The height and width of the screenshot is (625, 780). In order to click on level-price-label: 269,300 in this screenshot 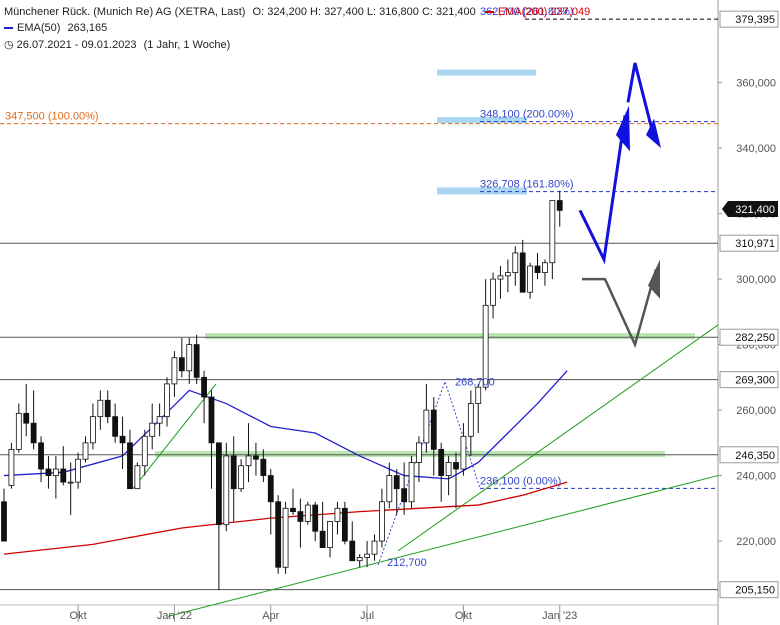, I will do `click(755, 381)`.